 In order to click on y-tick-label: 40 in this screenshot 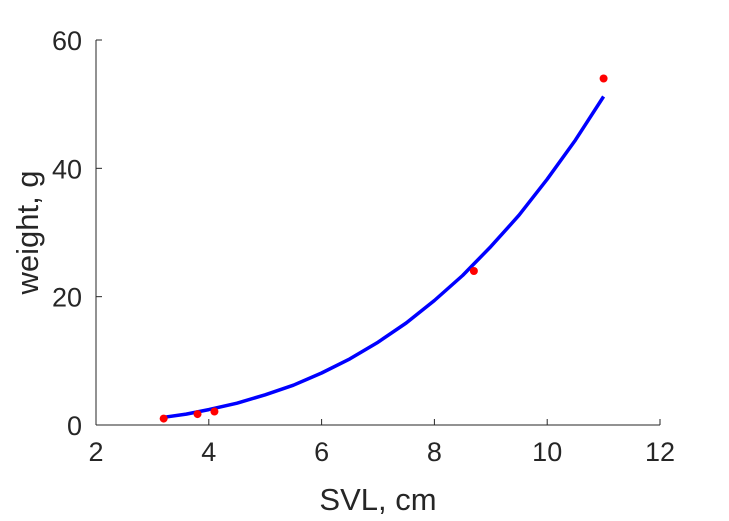, I will do `click(67, 169)`.